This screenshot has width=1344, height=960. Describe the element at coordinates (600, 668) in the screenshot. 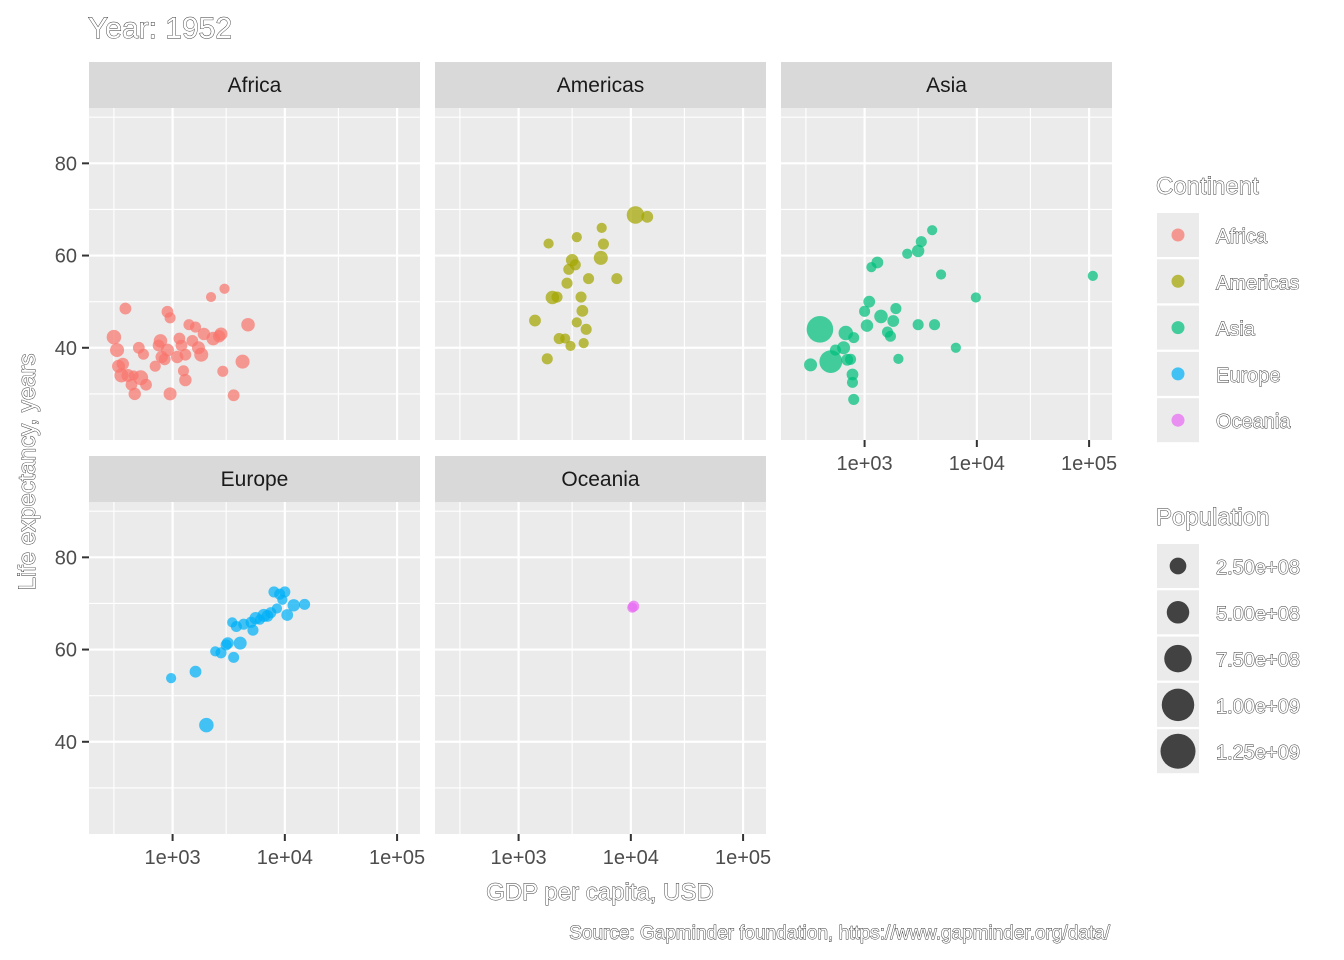

I see `panel-background-oceania` at that location.